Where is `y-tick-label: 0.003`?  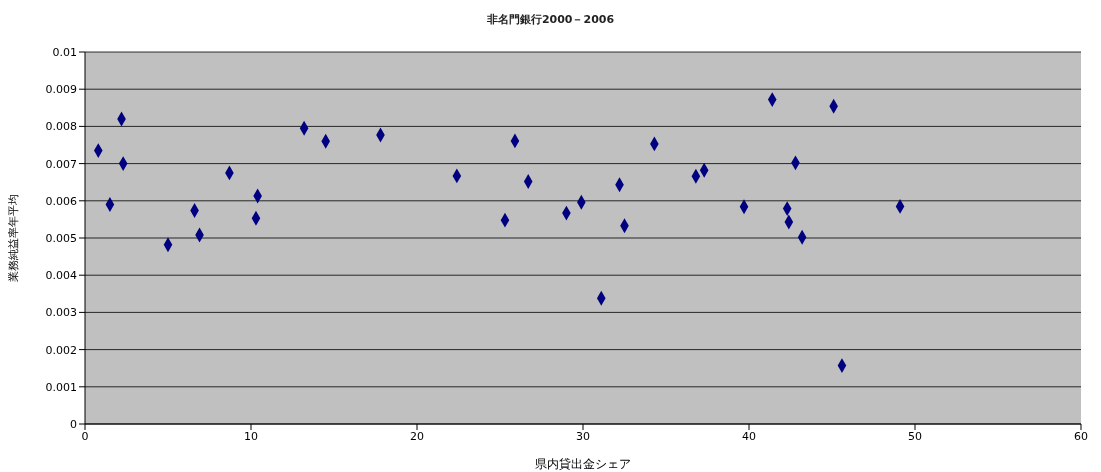 y-tick-label: 0.003 is located at coordinates (61, 313).